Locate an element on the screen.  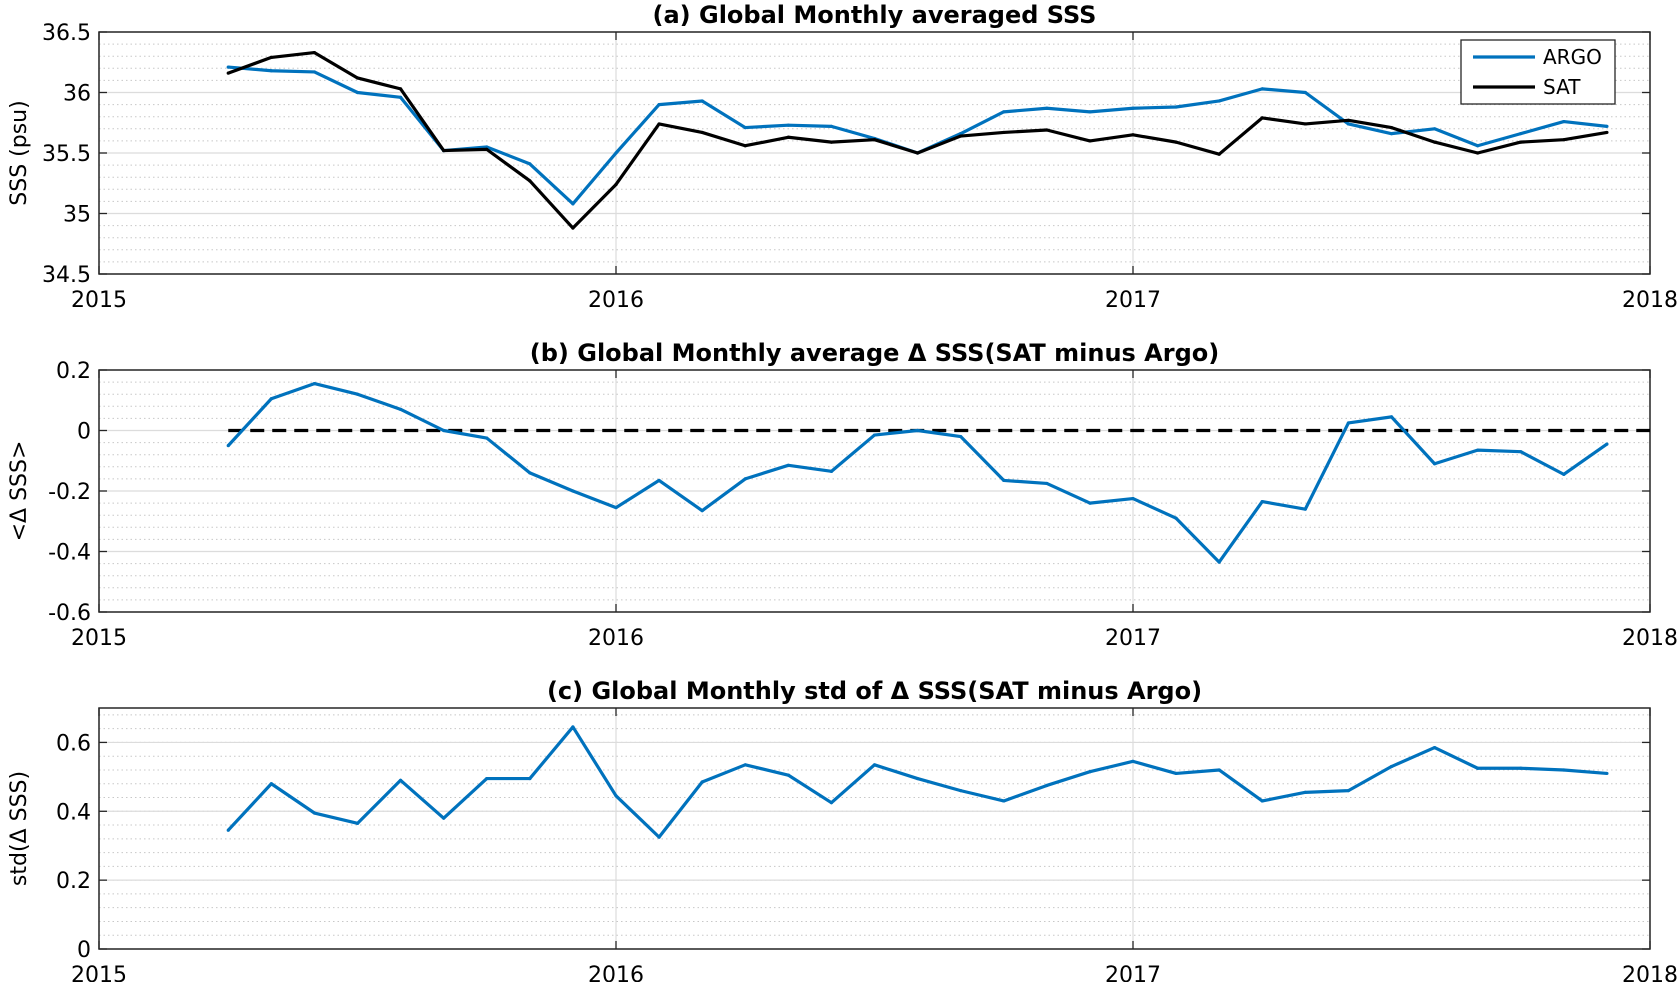
x-tick-label: 2016 is located at coordinates (616, 638).